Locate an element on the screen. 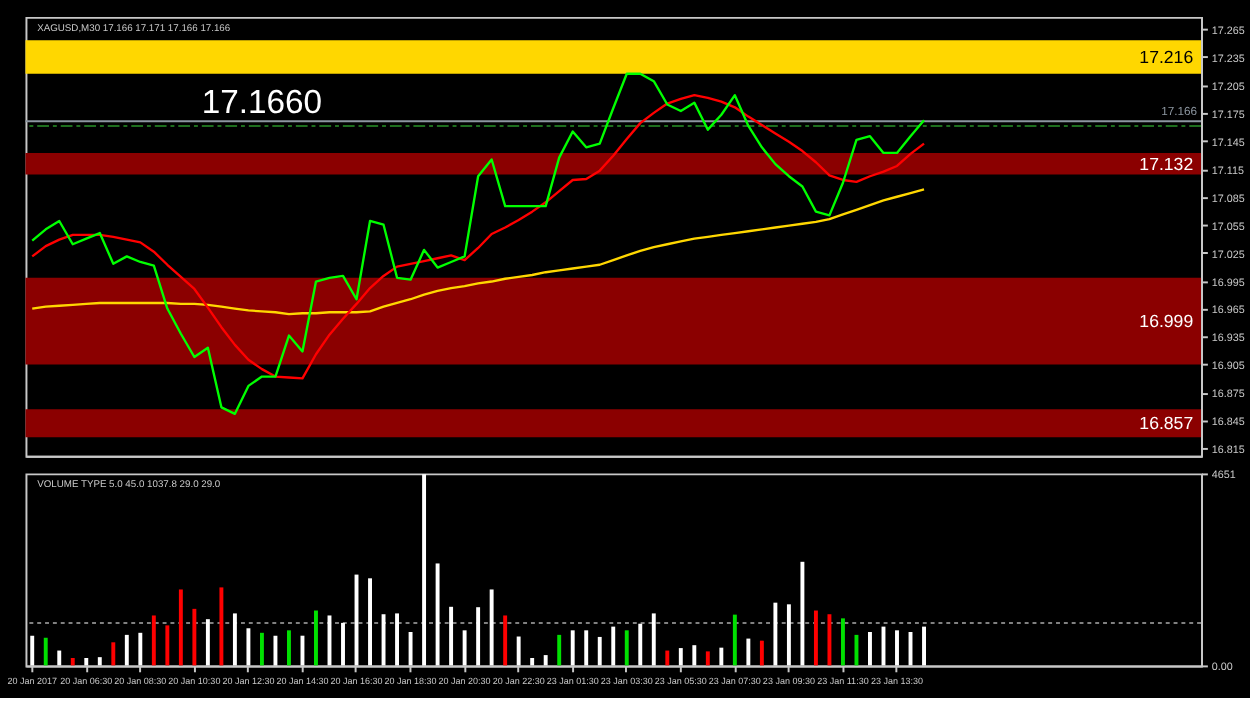 The image size is (1250, 706). band-label: 17.132 is located at coordinates (1166, 163).